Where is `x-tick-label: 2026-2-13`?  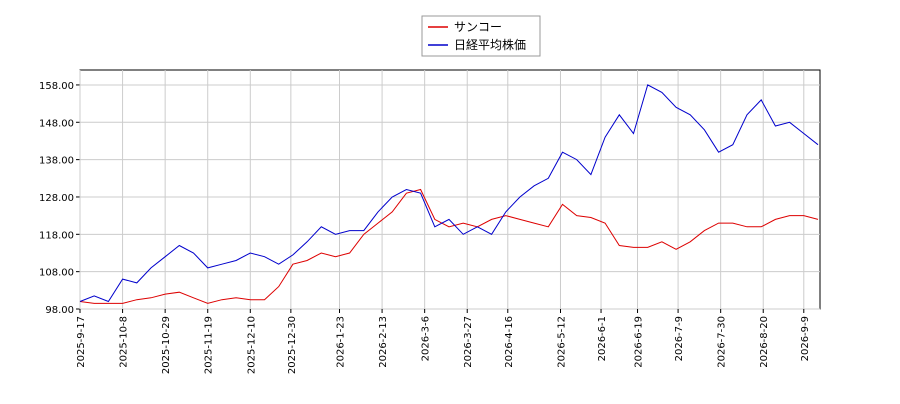 x-tick-label: 2026-2-13 is located at coordinates (383, 342).